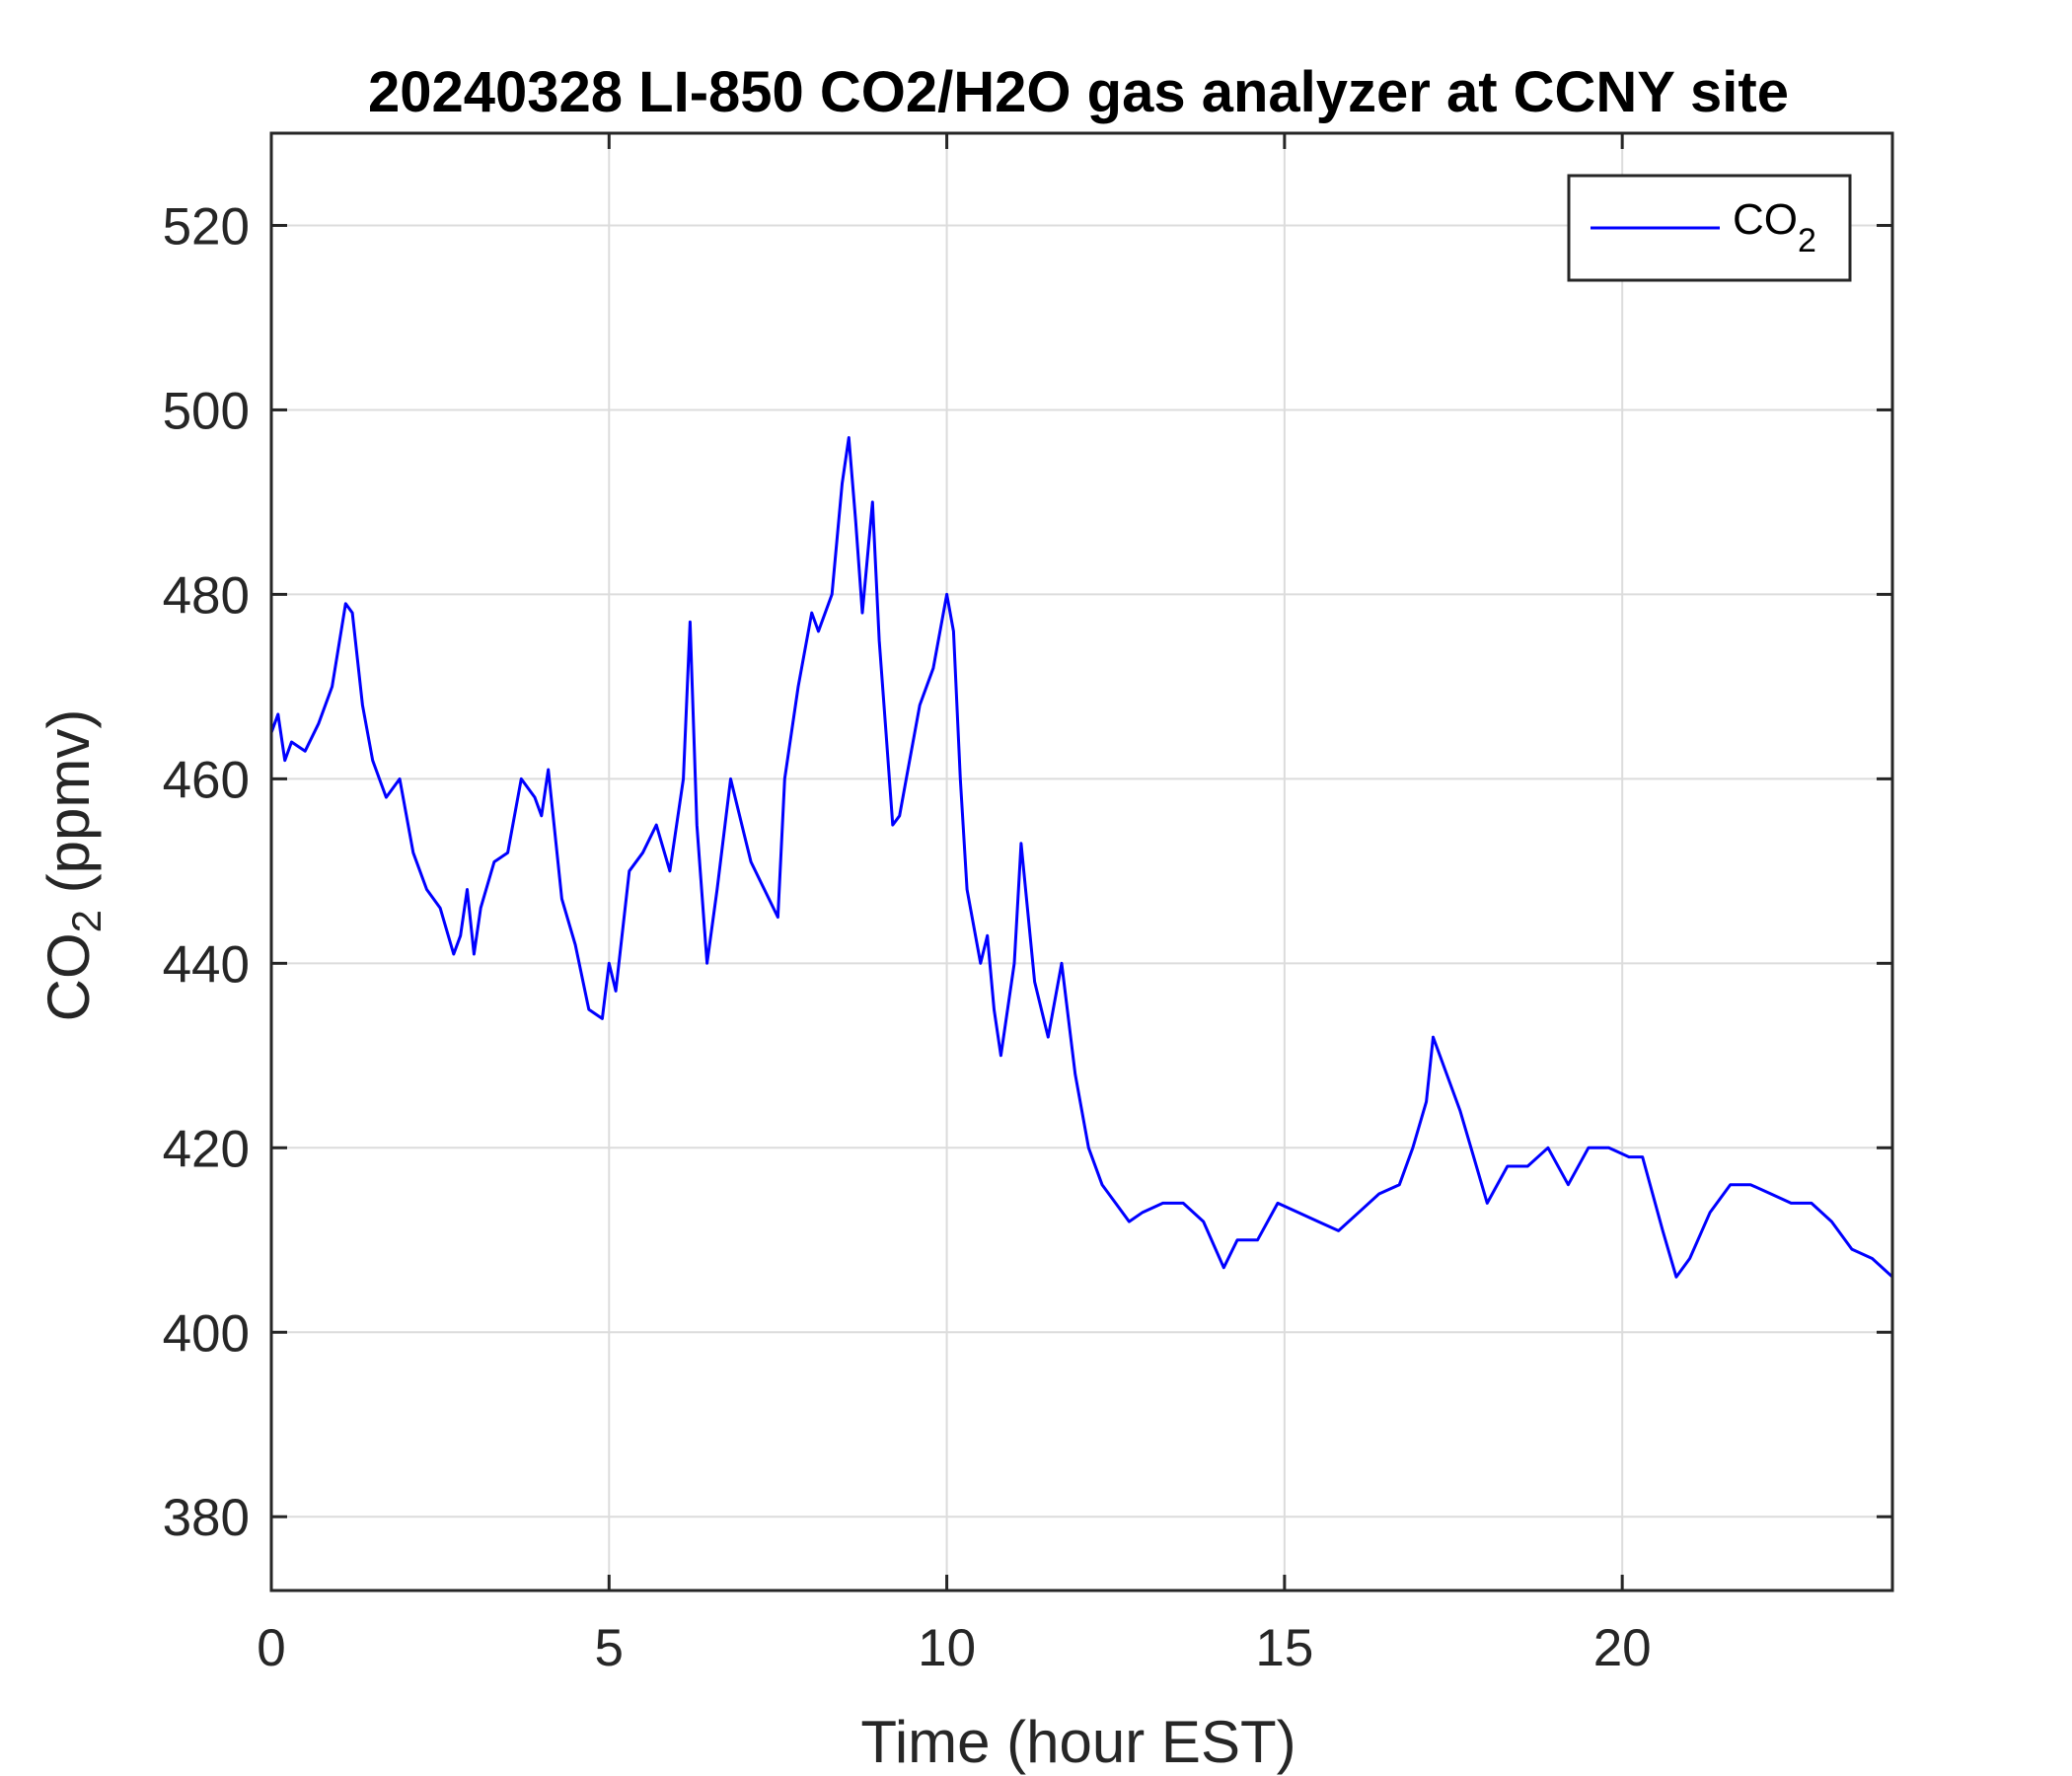 This screenshot has height=1776, width=2072. I want to click on x-tick-label-20: 20, so click(1623, 1648).